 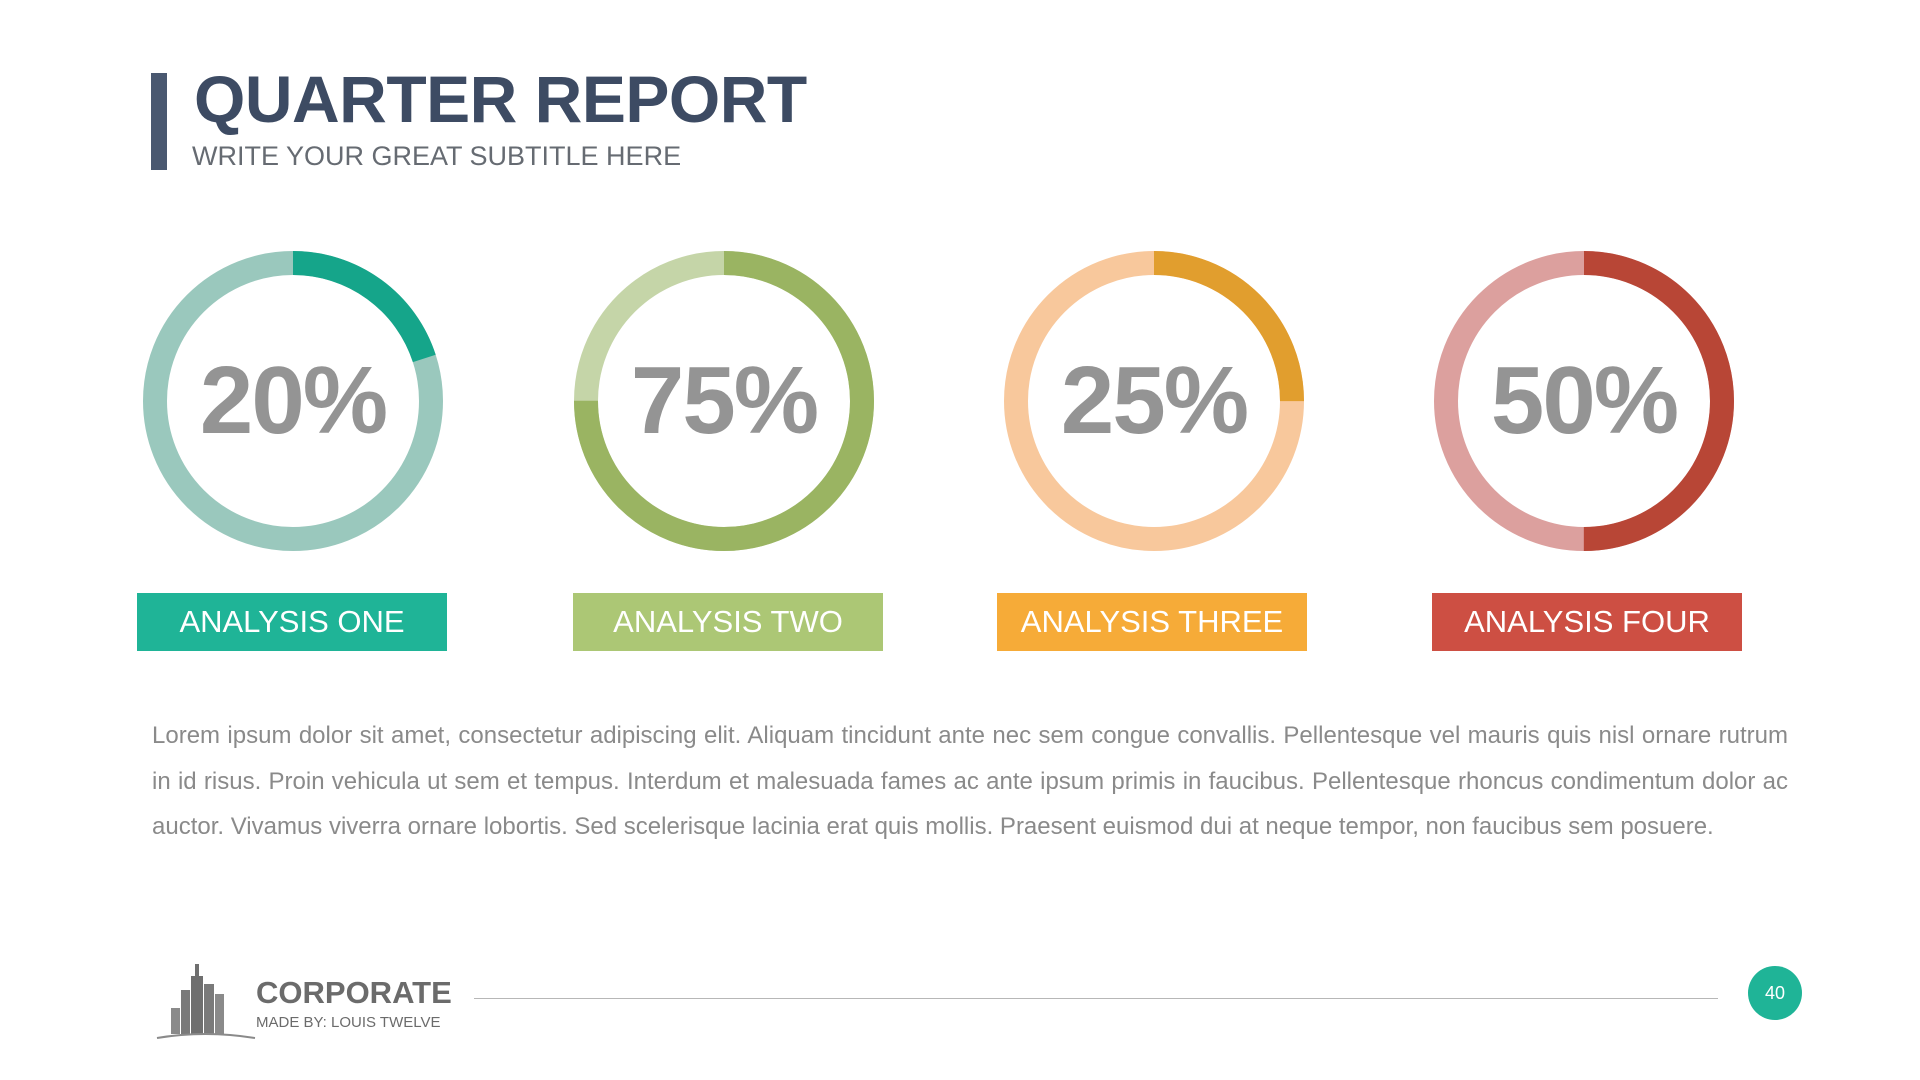 I want to click on donut-chart: 25%, so click(x=1154, y=401).